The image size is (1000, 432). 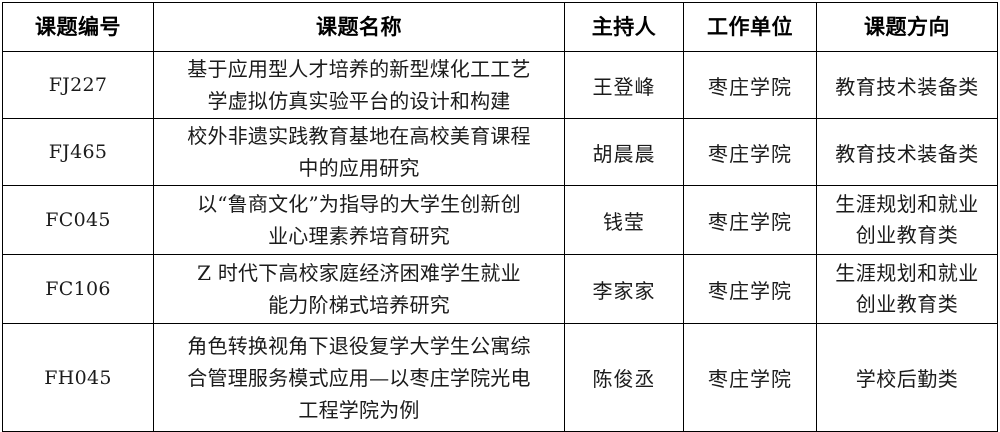 What do you see at coordinates (359, 409) in the screenshot?
I see `project-name-line: 工程学院为例` at bounding box center [359, 409].